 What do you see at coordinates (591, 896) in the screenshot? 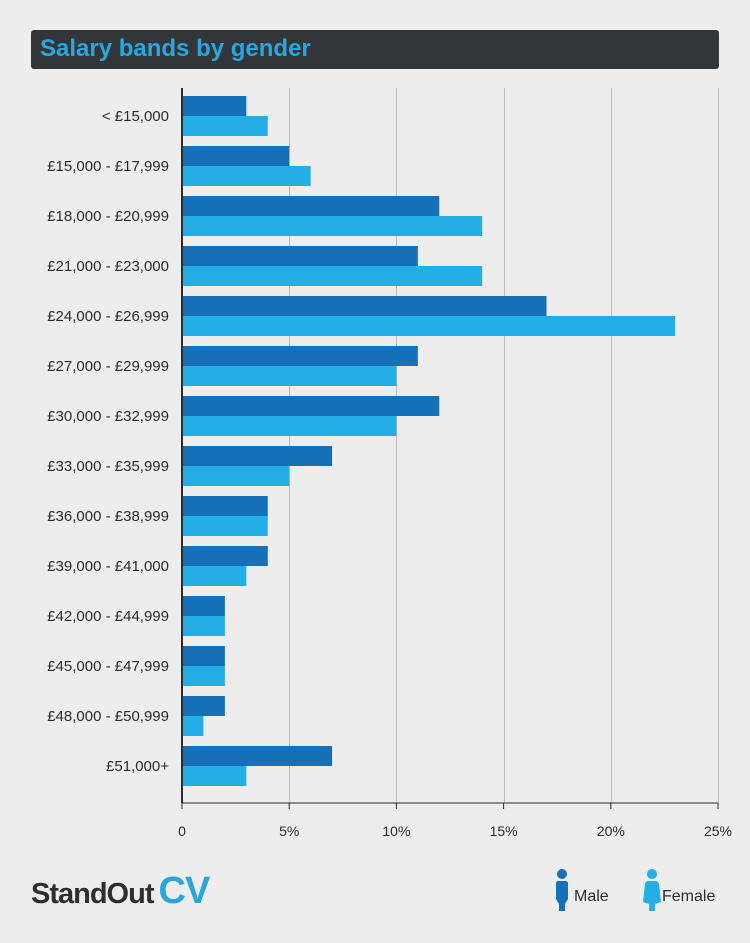
I see `legend-label-male: Male` at bounding box center [591, 896].